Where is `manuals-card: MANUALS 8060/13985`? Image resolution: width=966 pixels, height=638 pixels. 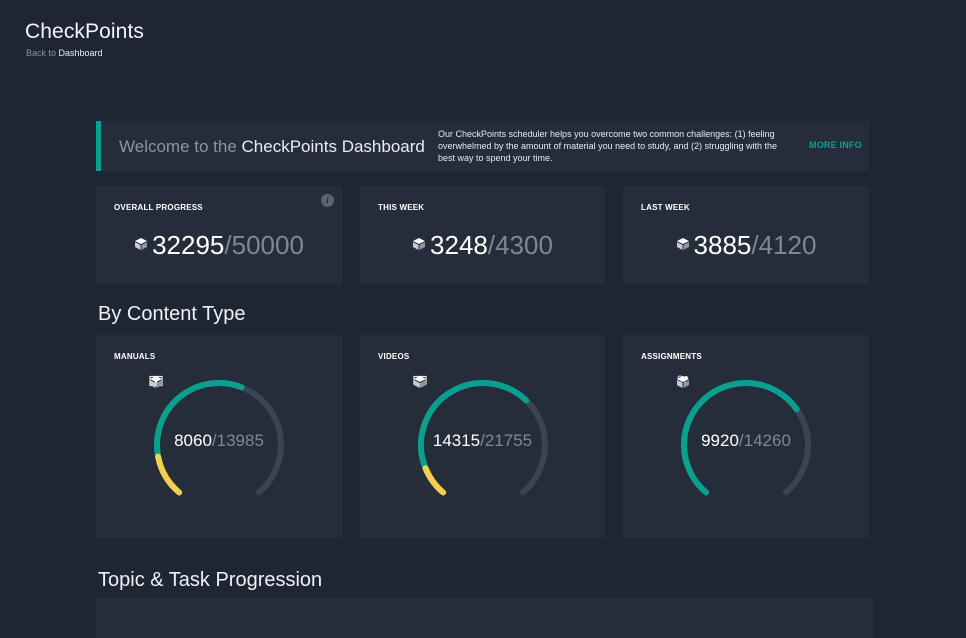
manuals-card: MANUALS 8060/13985 is located at coordinates (219, 436).